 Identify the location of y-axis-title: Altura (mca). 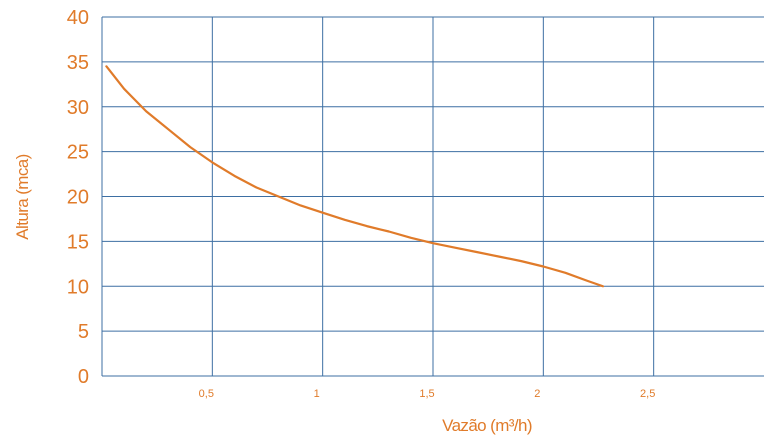
(22, 196).